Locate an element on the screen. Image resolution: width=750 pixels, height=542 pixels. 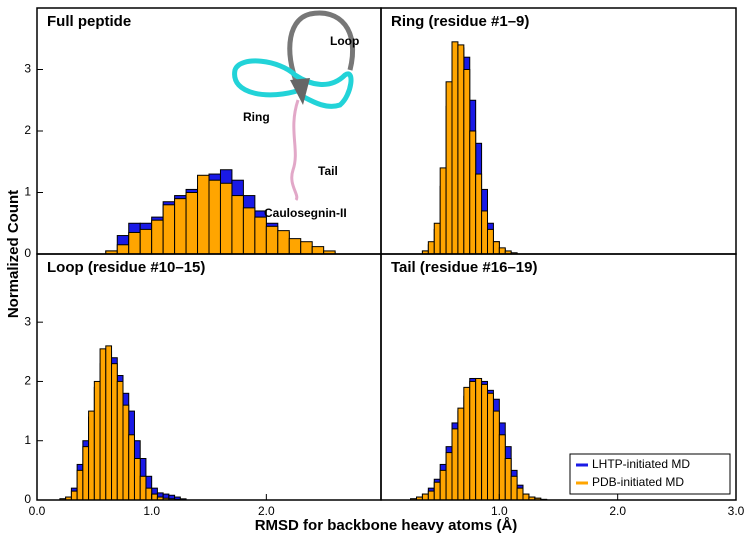
annotation: Ring is located at coordinates (256, 117).